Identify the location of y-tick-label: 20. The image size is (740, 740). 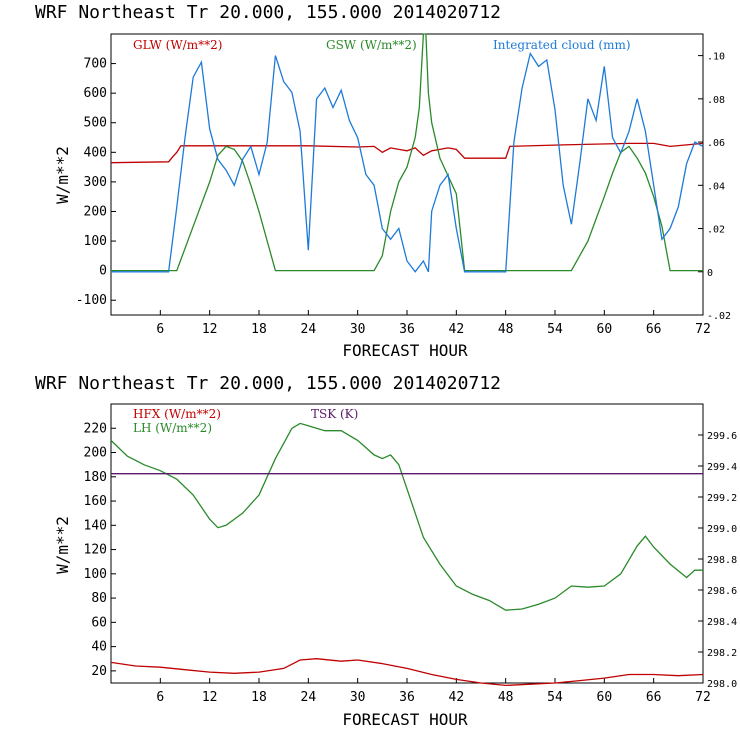
(99, 671).